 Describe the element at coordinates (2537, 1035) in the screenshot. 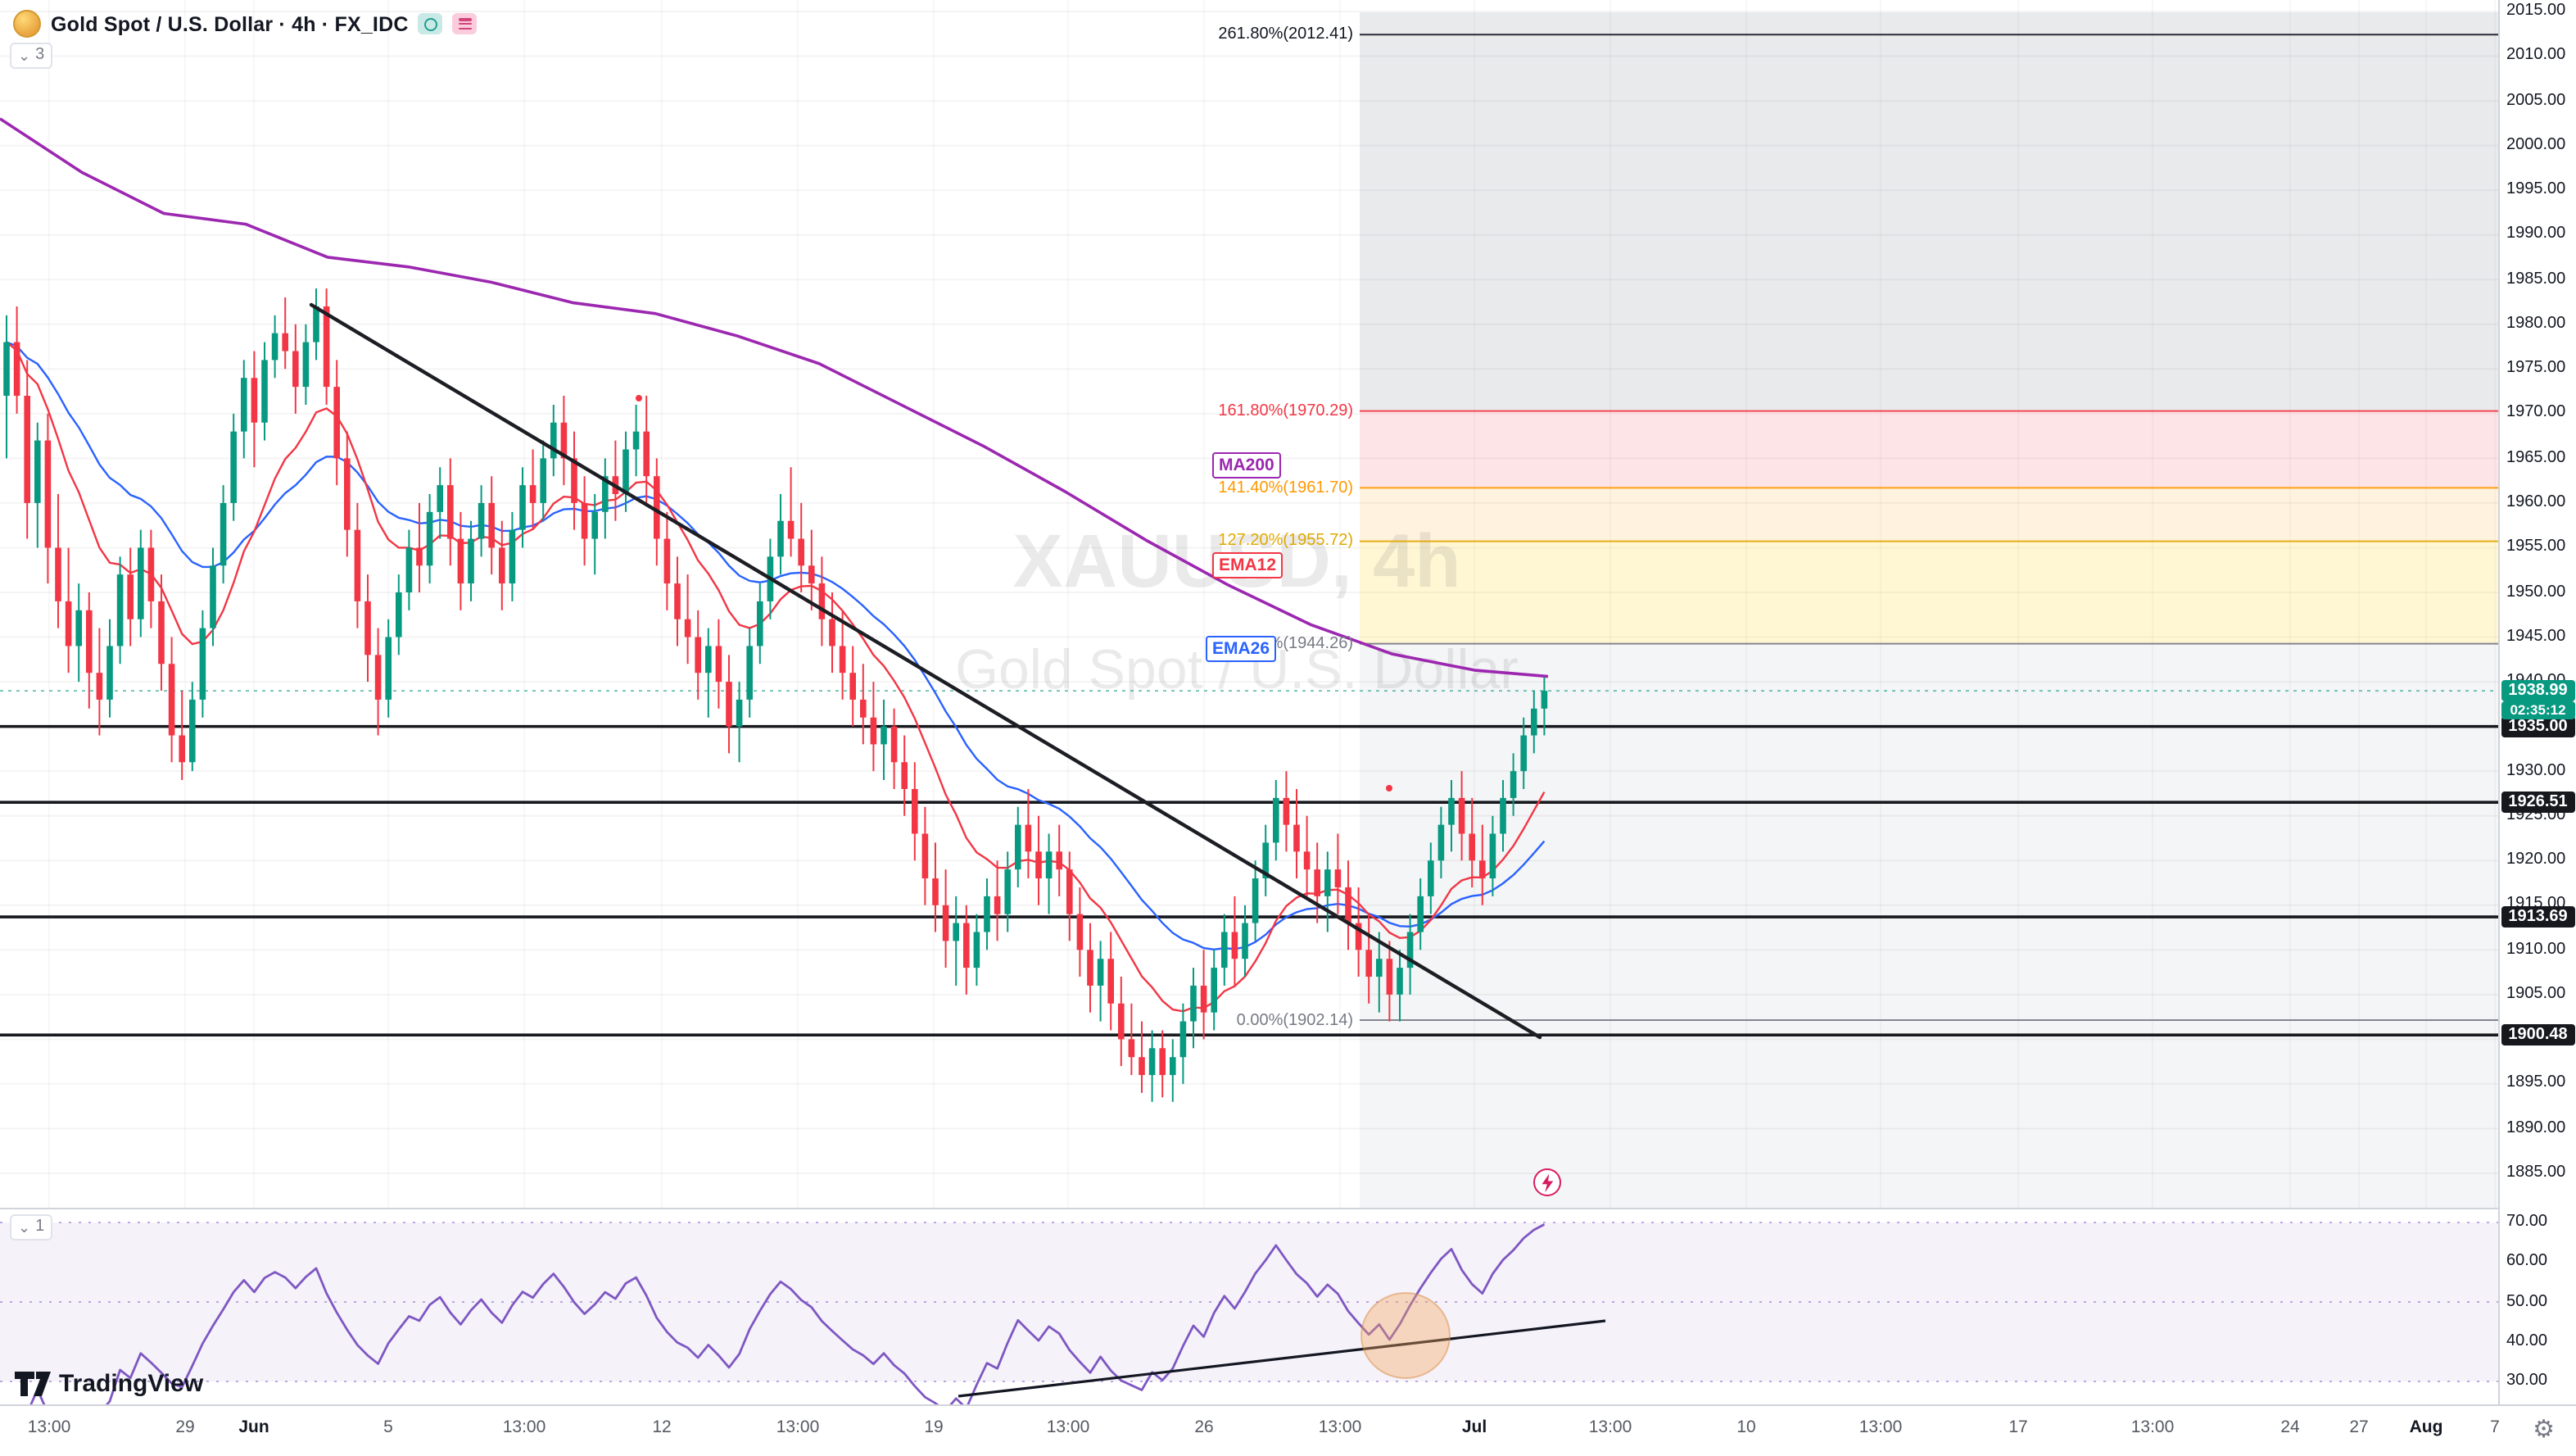

I see `price-level-badge: 1900.48` at that location.